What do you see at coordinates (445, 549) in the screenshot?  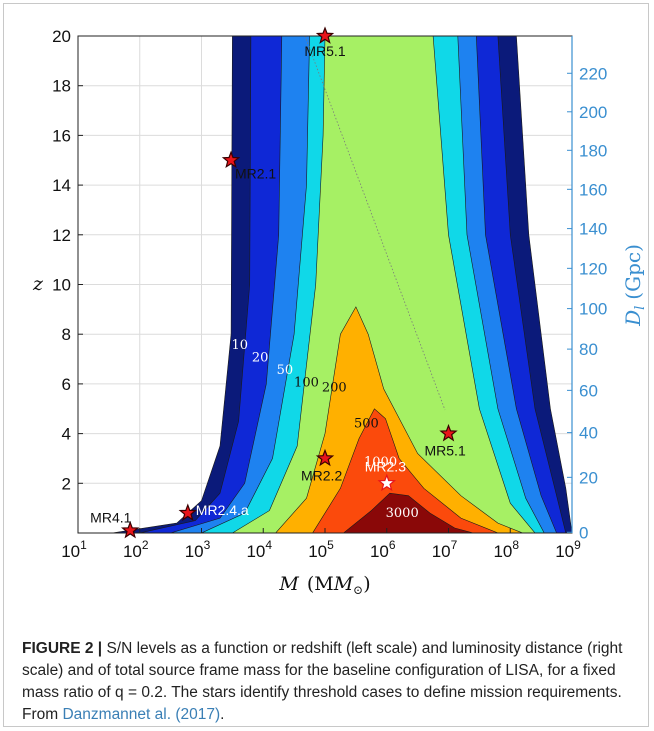 I see `x-tick-label: 10⁷` at bounding box center [445, 549].